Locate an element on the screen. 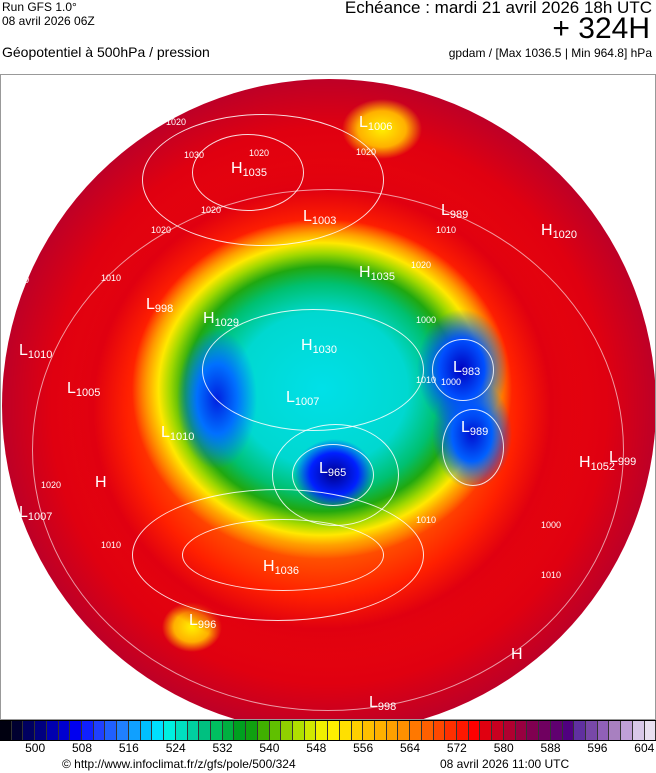 The height and width of the screenshot is (773, 656). field-title: Géopotentiel à 500hPa / pression is located at coordinates (106, 52).